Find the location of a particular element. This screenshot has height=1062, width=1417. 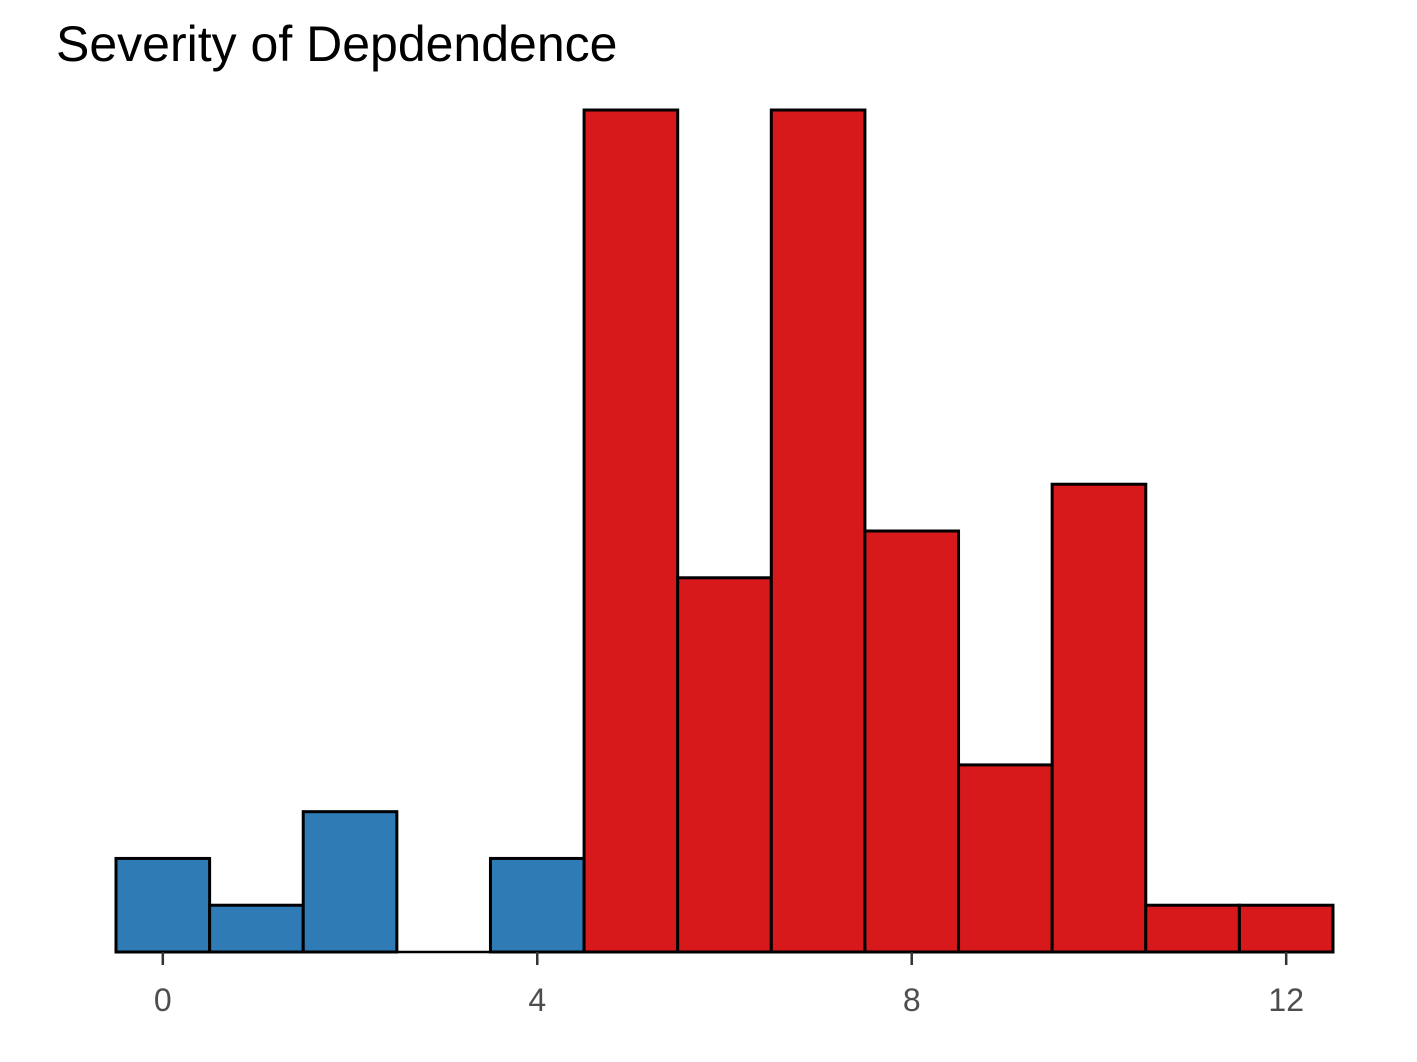

x-tick-label: 8 is located at coordinates (912, 1000).